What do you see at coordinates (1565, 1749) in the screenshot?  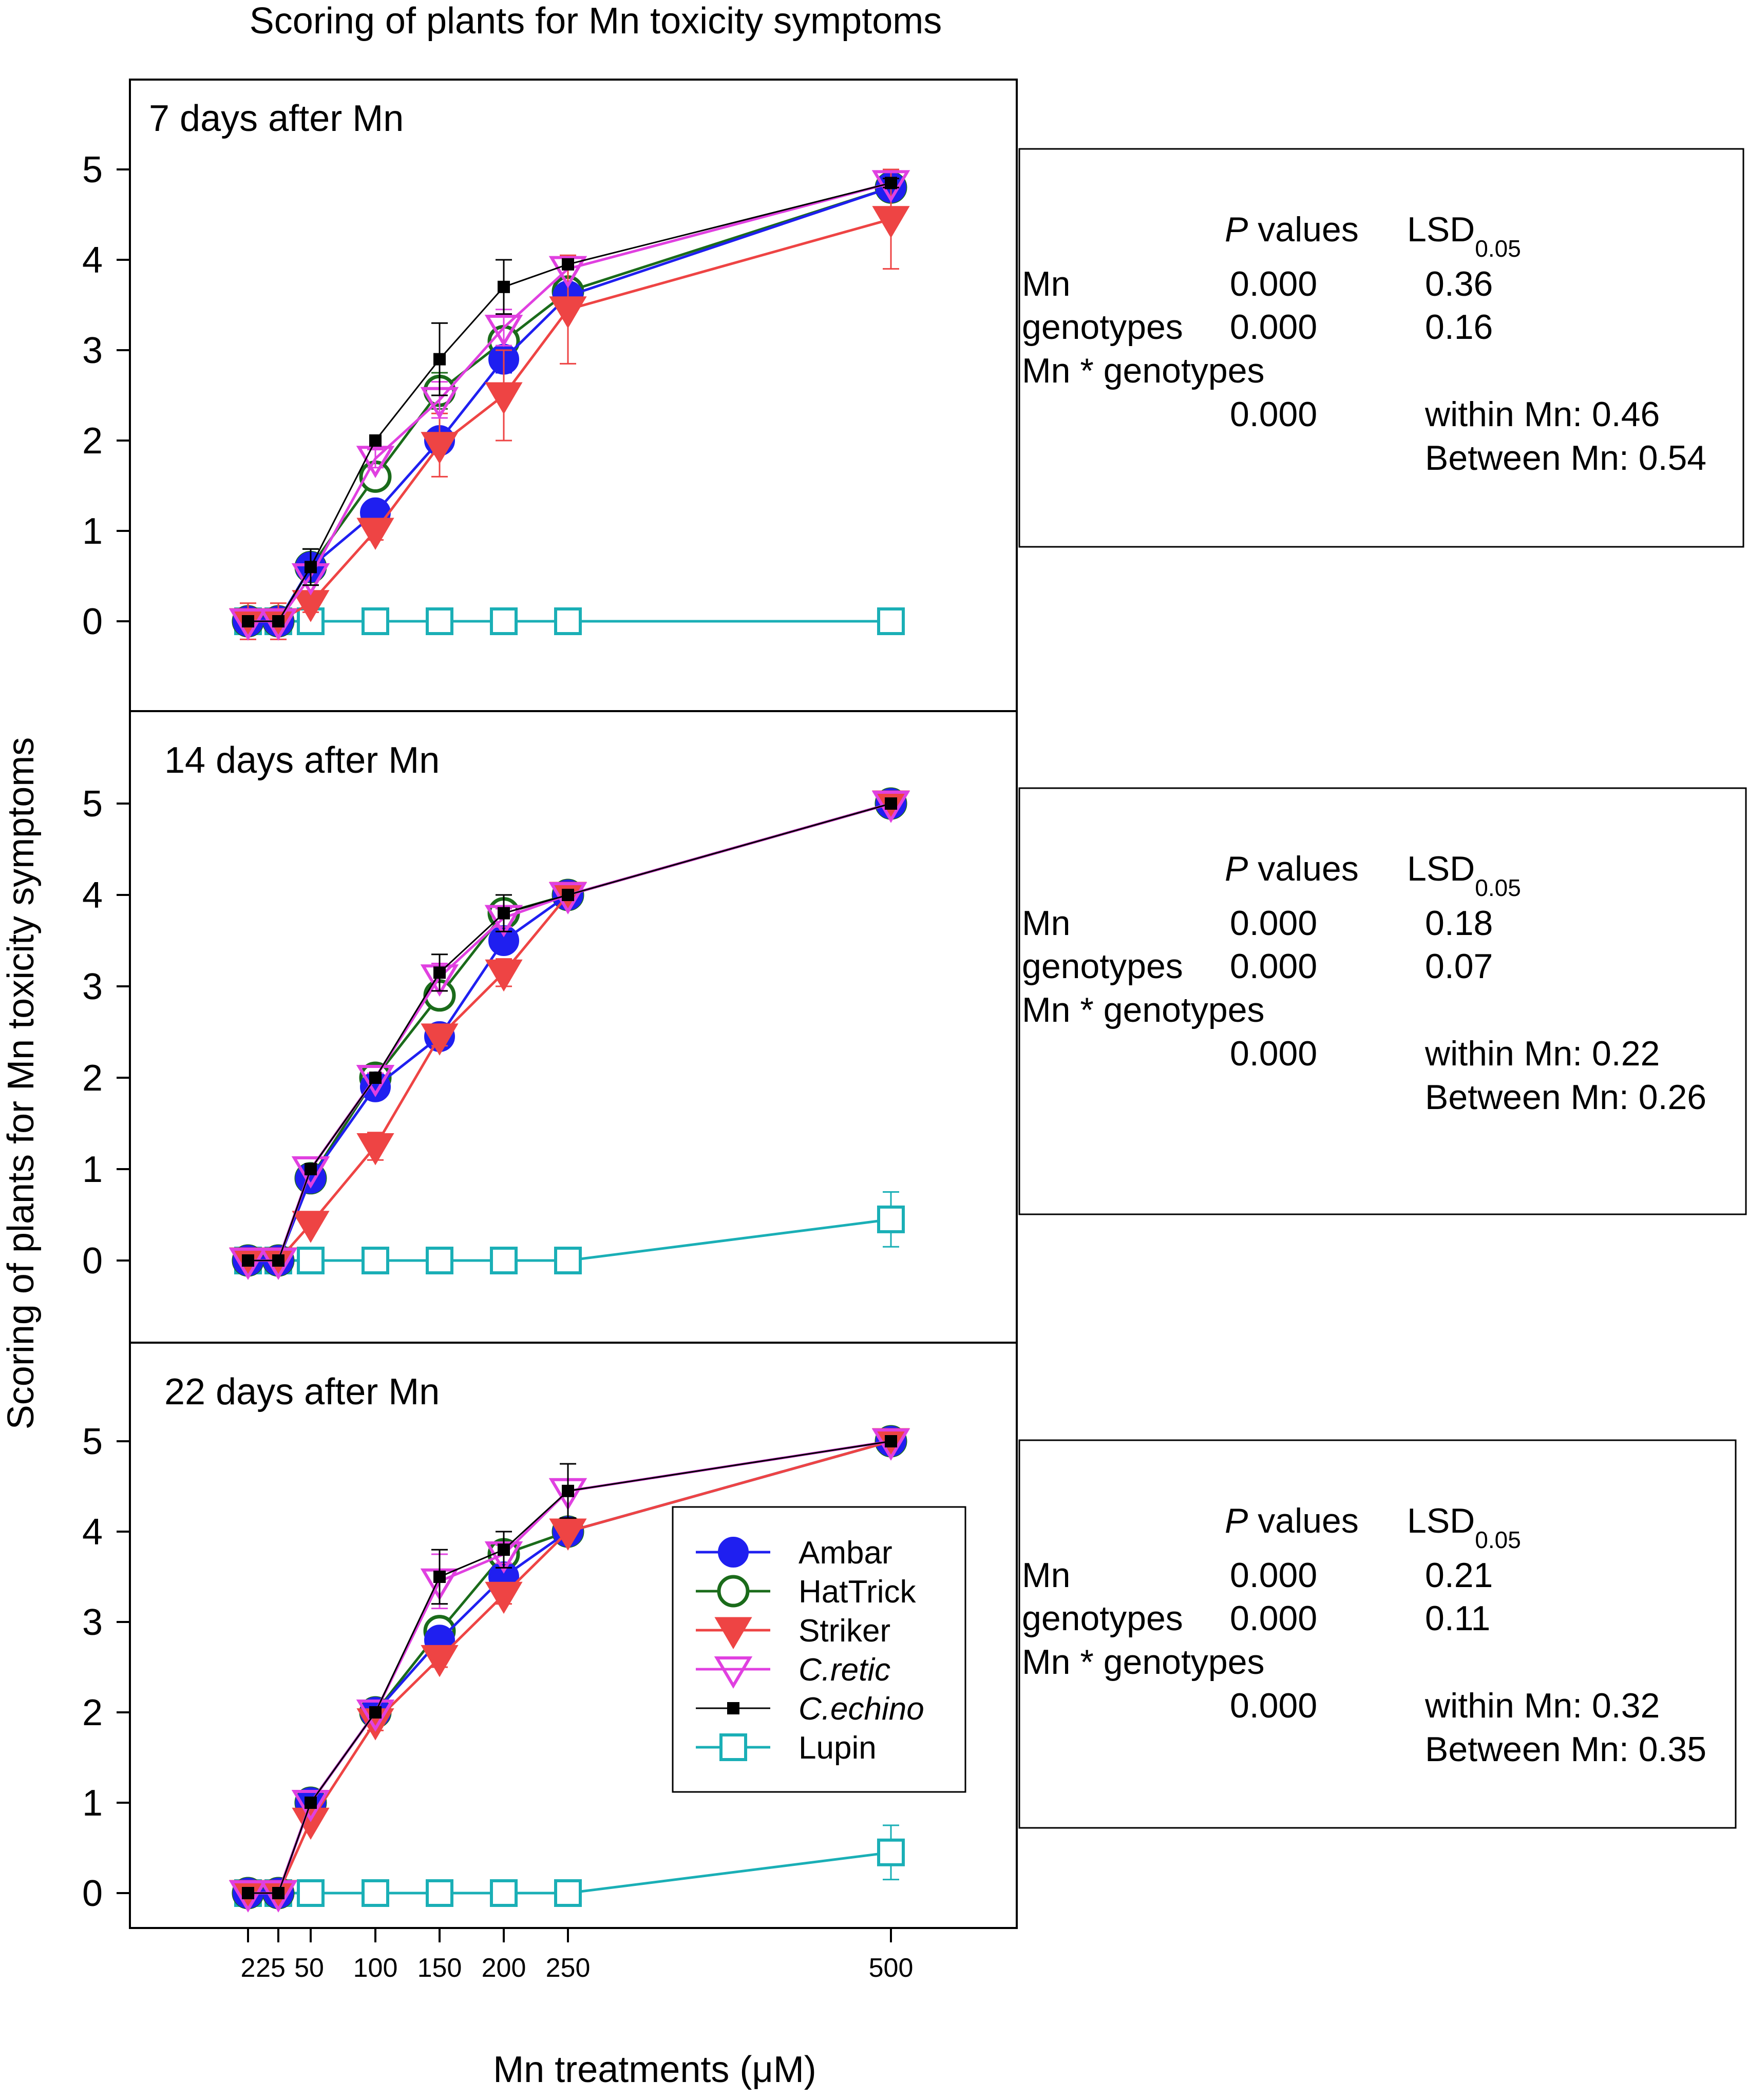 I see `stats-between: Between Mn: 0.35` at bounding box center [1565, 1749].